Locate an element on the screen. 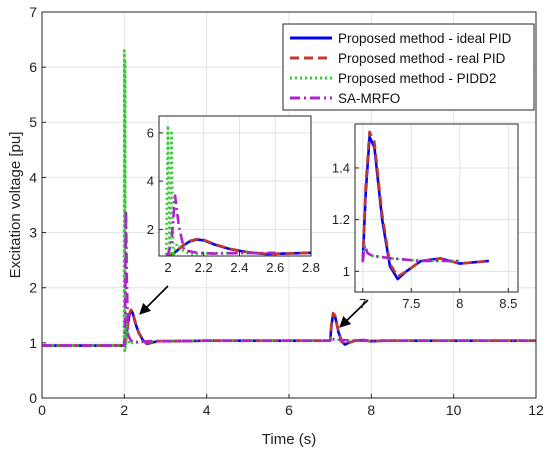  inset2-xtick-label: 7.5 is located at coordinates (411, 303).